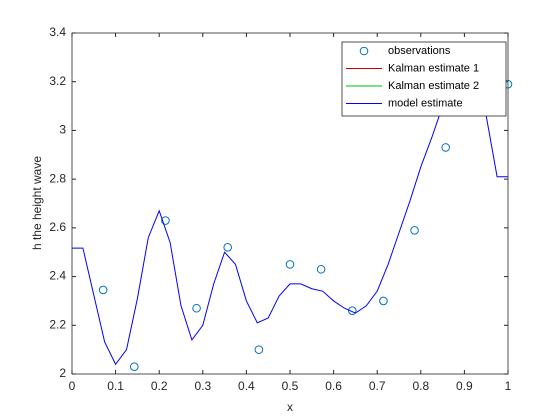  Describe the element at coordinates (62, 373) in the screenshot. I see `y-tick-label: 2` at that location.